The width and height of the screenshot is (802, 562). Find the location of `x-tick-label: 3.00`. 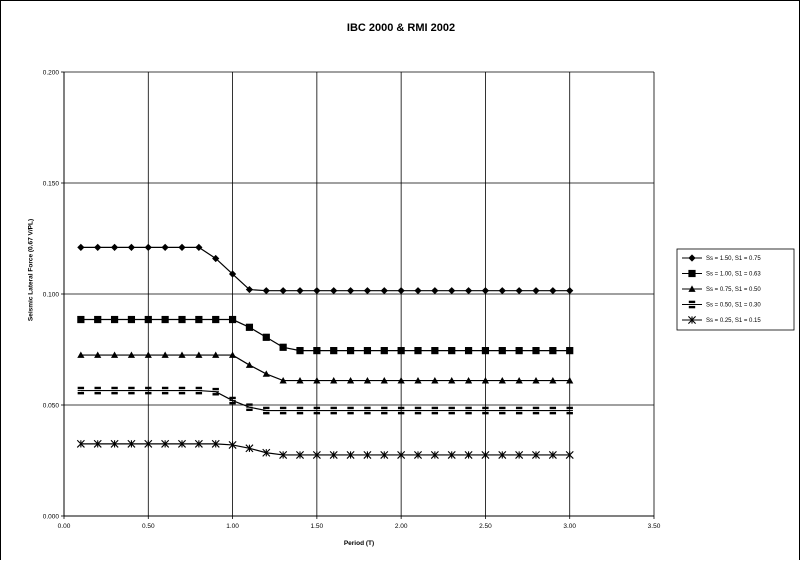

x-tick-label: 3.00 is located at coordinates (569, 526).